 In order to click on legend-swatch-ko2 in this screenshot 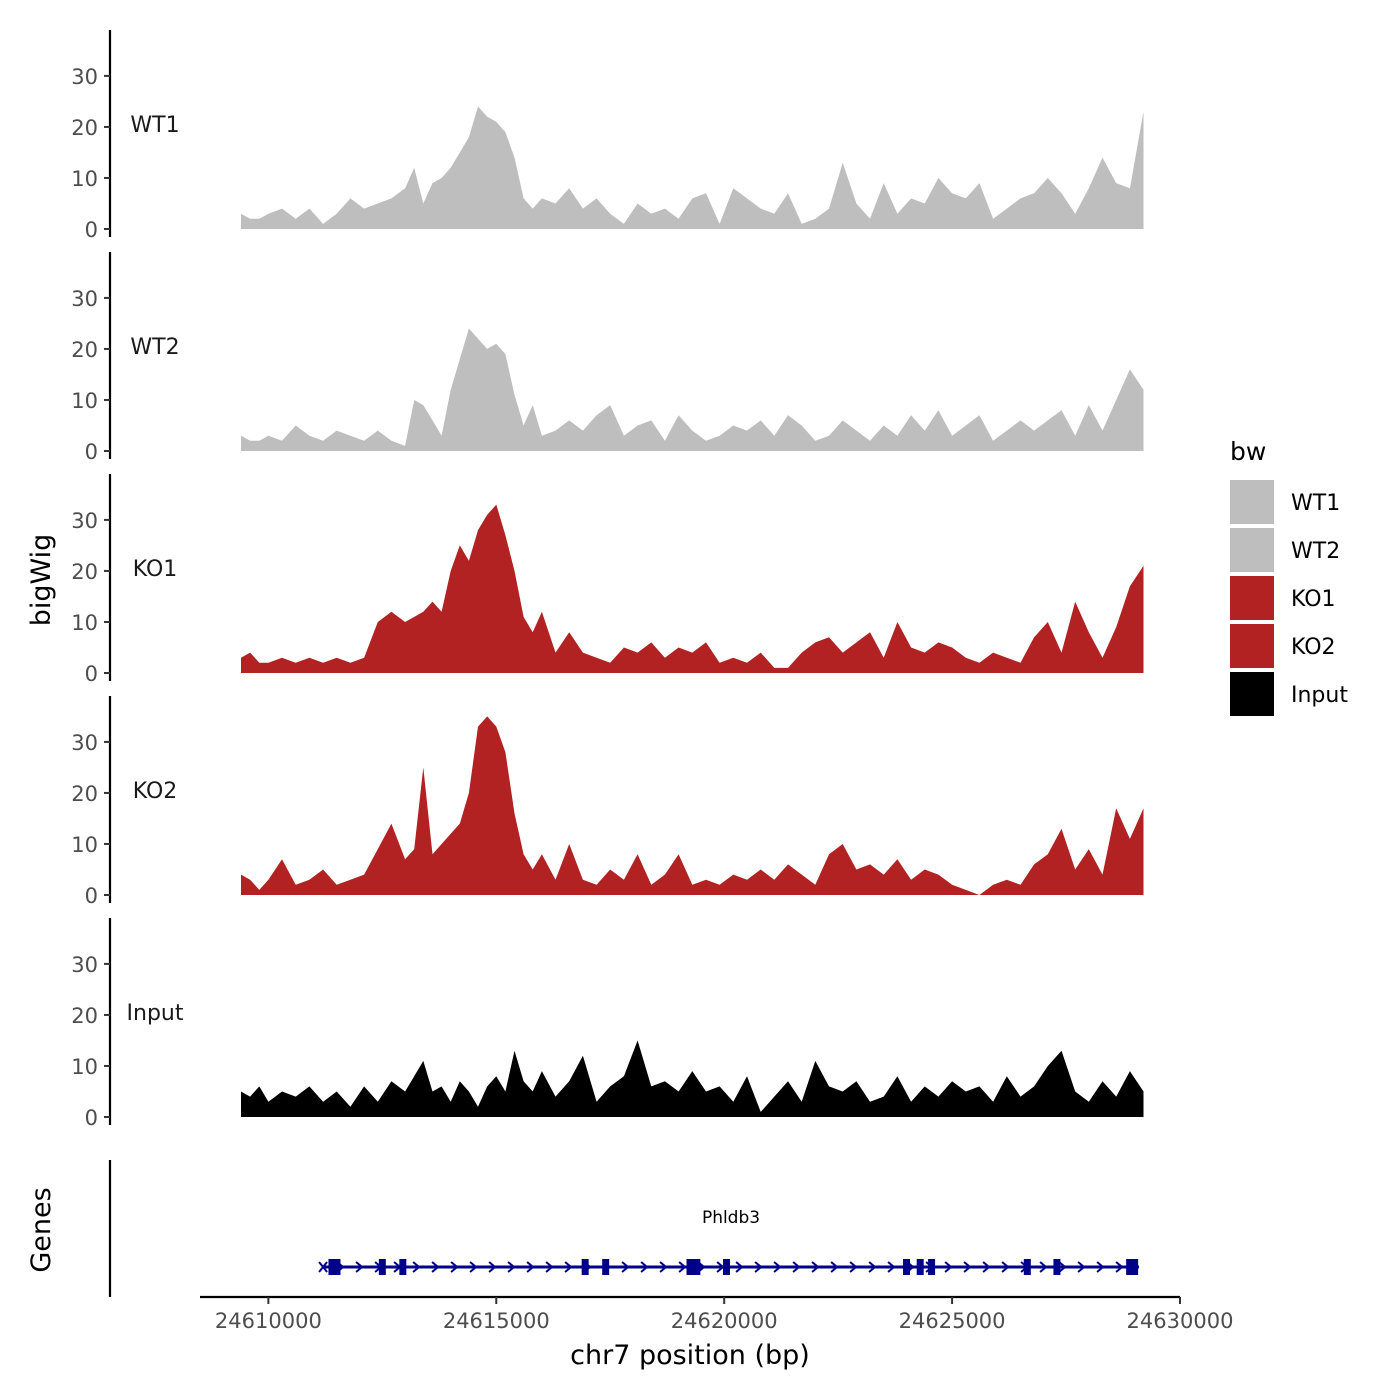, I will do `click(1252, 646)`.